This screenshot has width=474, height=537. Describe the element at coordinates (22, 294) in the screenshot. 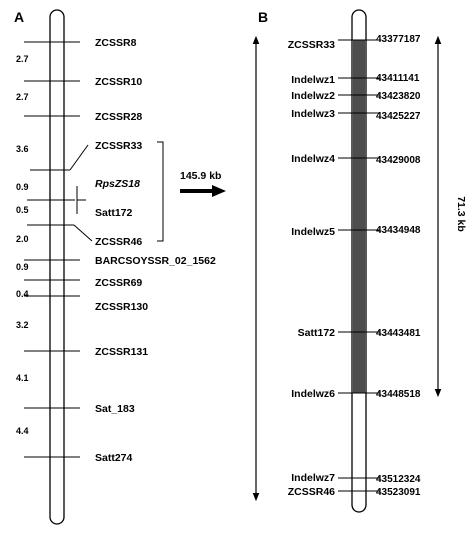

I see `distance-label: 0.4` at that location.